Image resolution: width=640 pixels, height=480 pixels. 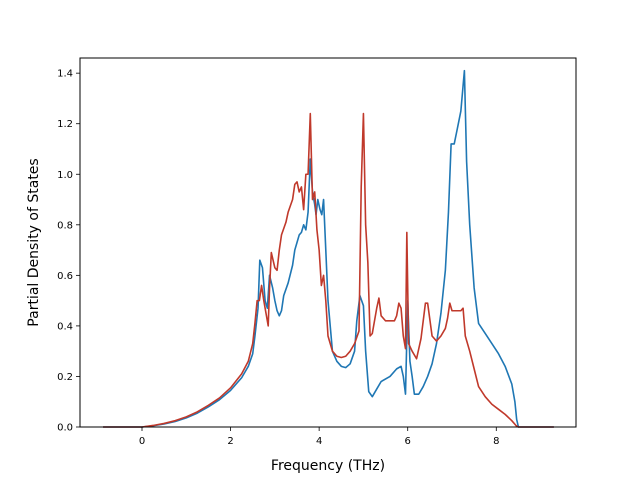 I want to click on x-axis-ticks: 0 2 4 6 8, so click(x=319, y=437).